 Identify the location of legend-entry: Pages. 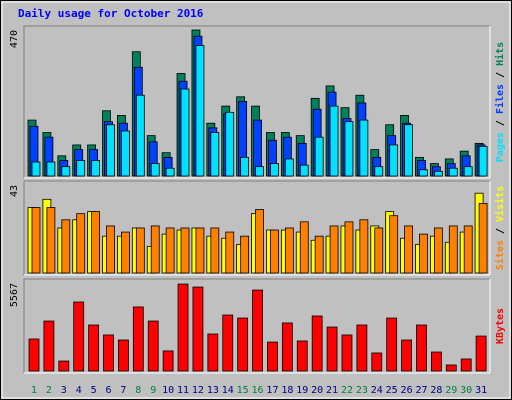
(500, 147).